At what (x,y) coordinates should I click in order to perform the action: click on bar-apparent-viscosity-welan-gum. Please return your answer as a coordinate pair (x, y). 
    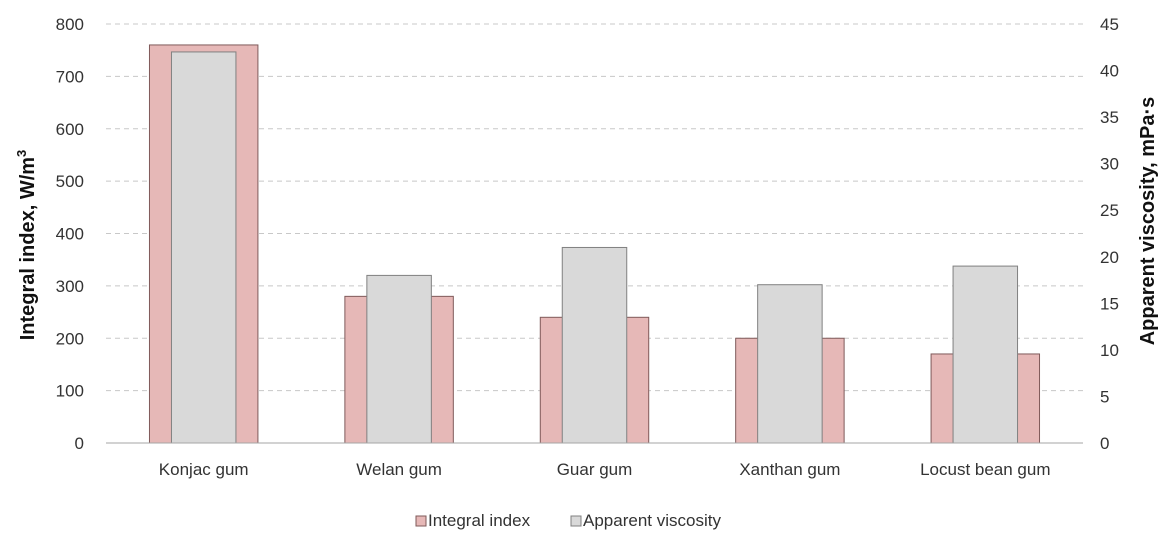
    Looking at the image, I should click on (399, 359).